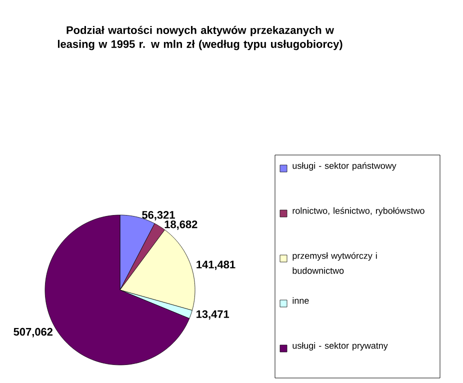 Image resolution: width=463 pixels, height=383 pixels. Describe the element at coordinates (158, 215) in the screenshot. I see `data-label: 56,321` at that location.